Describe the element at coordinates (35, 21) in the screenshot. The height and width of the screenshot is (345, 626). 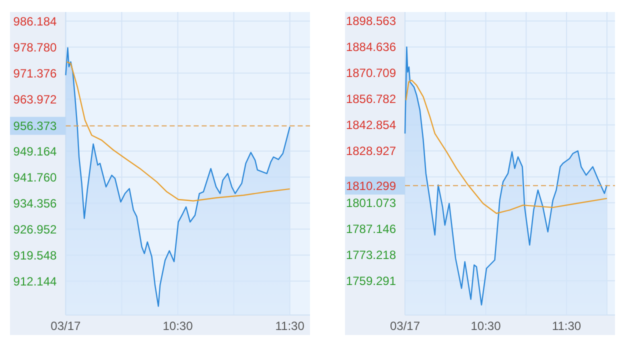
I see `y-tick-label: 986.184` at that location.